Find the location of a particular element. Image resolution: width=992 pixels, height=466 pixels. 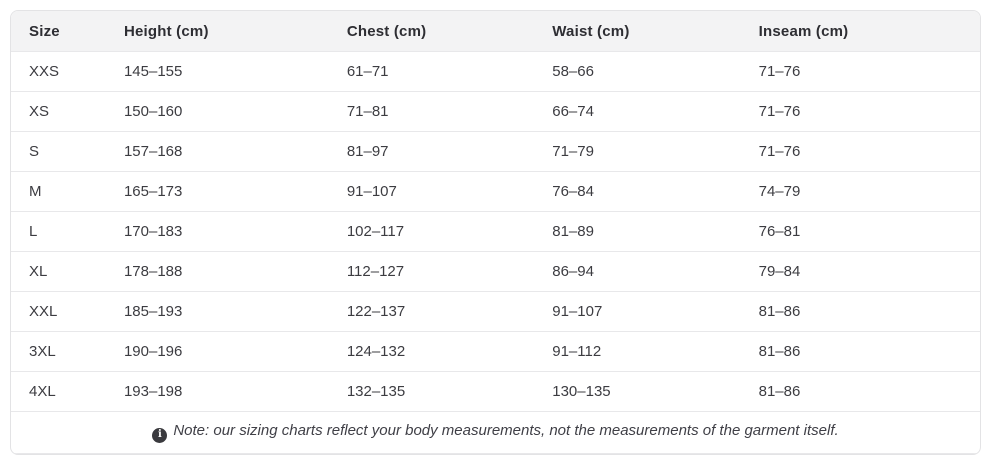

column-header-height: Height (cm) is located at coordinates (217, 31).